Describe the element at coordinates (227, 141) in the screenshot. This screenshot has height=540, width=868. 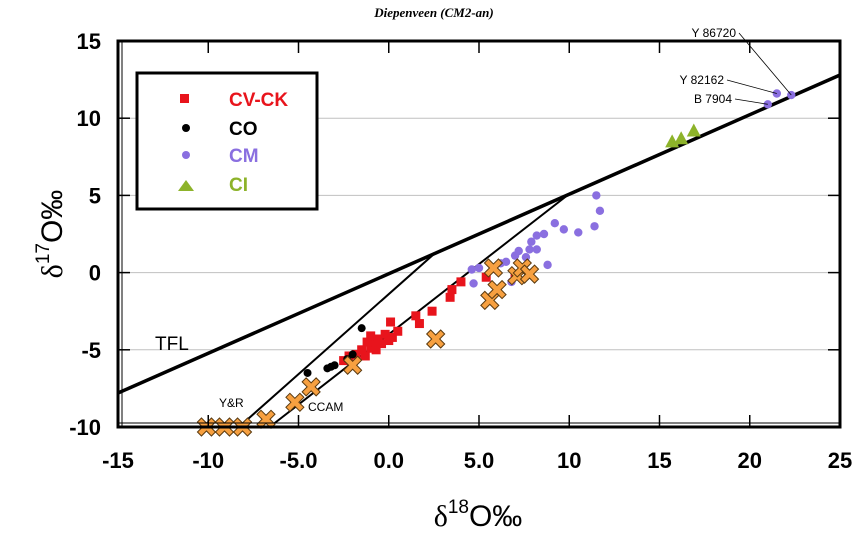
I see `legend-box` at that location.